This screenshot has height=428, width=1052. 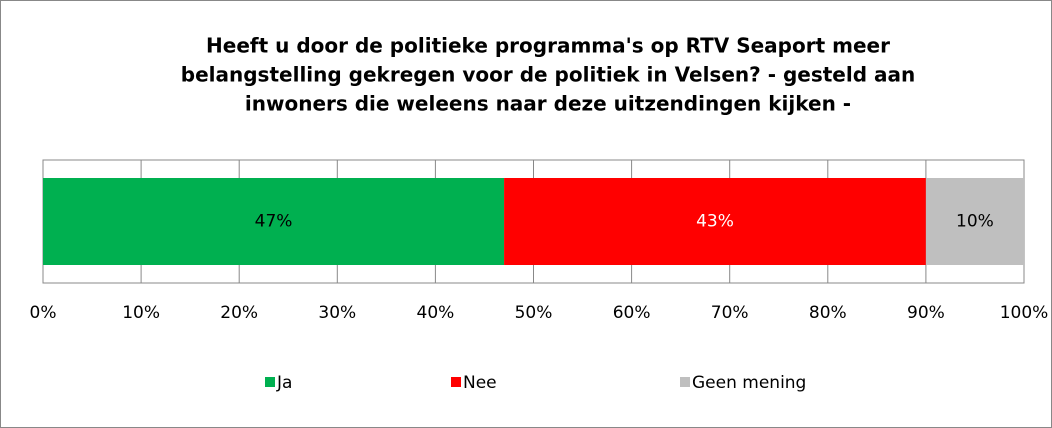 What do you see at coordinates (337, 313) in the screenshot?
I see `x-tick-label: 30%` at bounding box center [337, 313].